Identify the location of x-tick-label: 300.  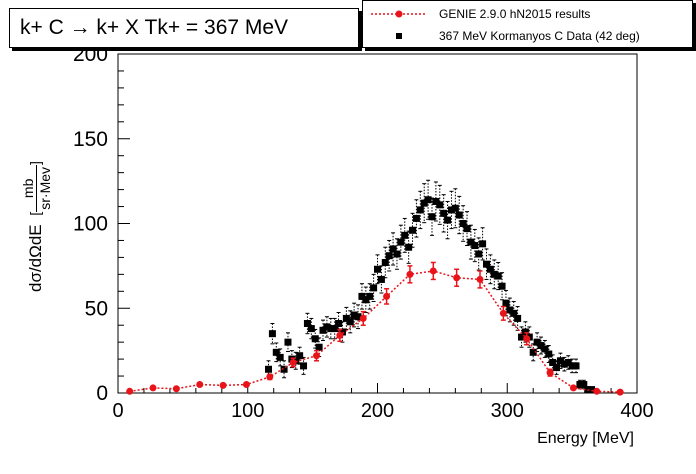
(507, 411).